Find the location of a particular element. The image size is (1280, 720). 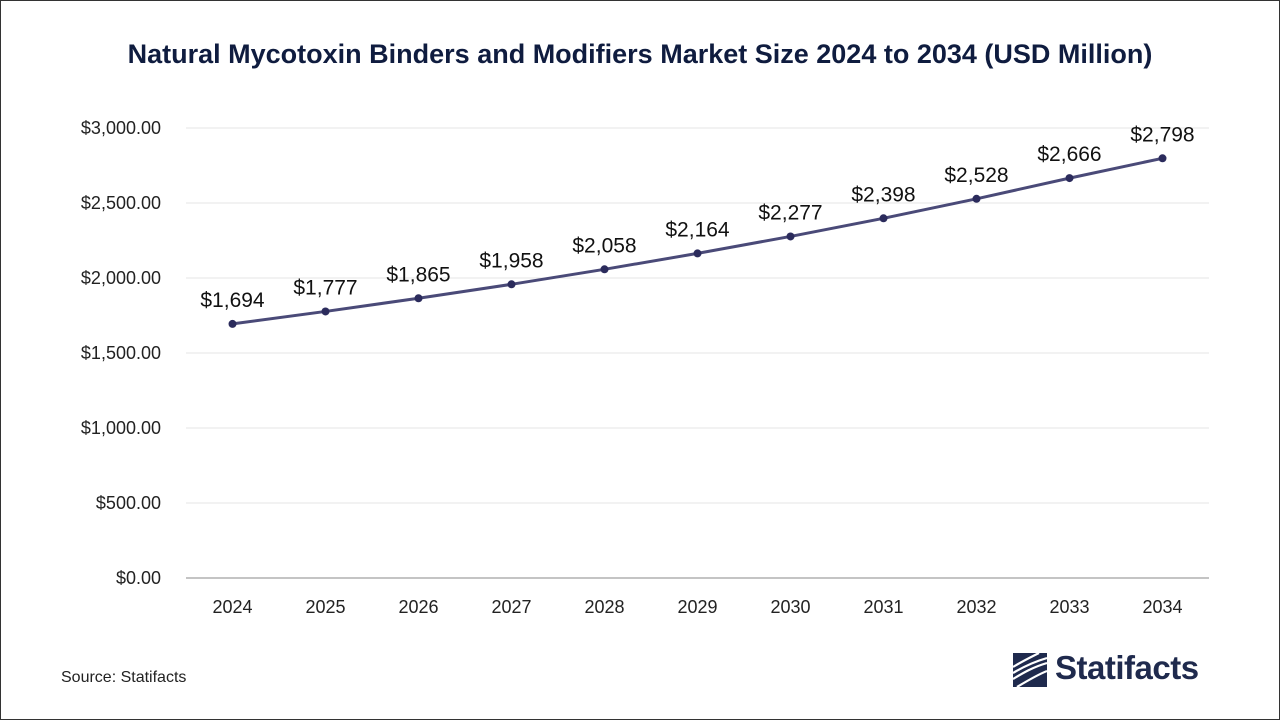

data-label: $2,398 is located at coordinates (883, 194).